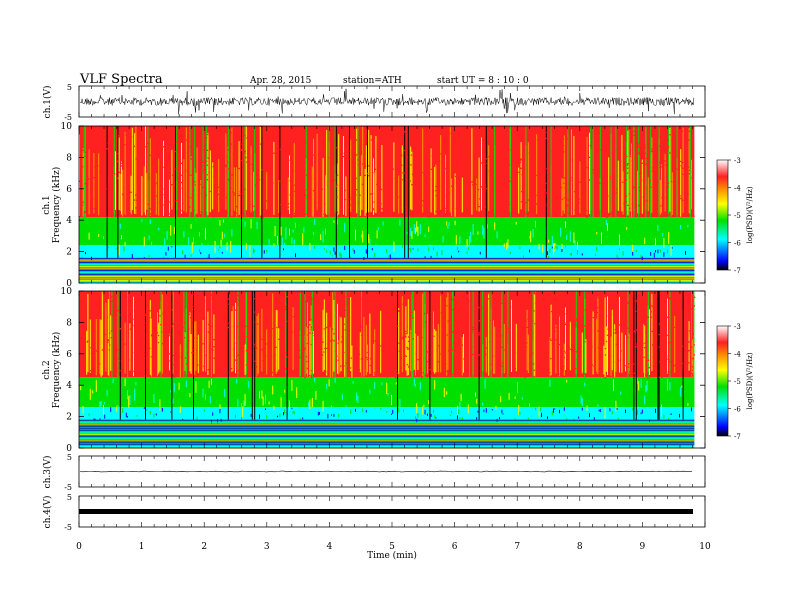  What do you see at coordinates (705, 547) in the screenshot?
I see `x-tick-10: 10` at bounding box center [705, 547].